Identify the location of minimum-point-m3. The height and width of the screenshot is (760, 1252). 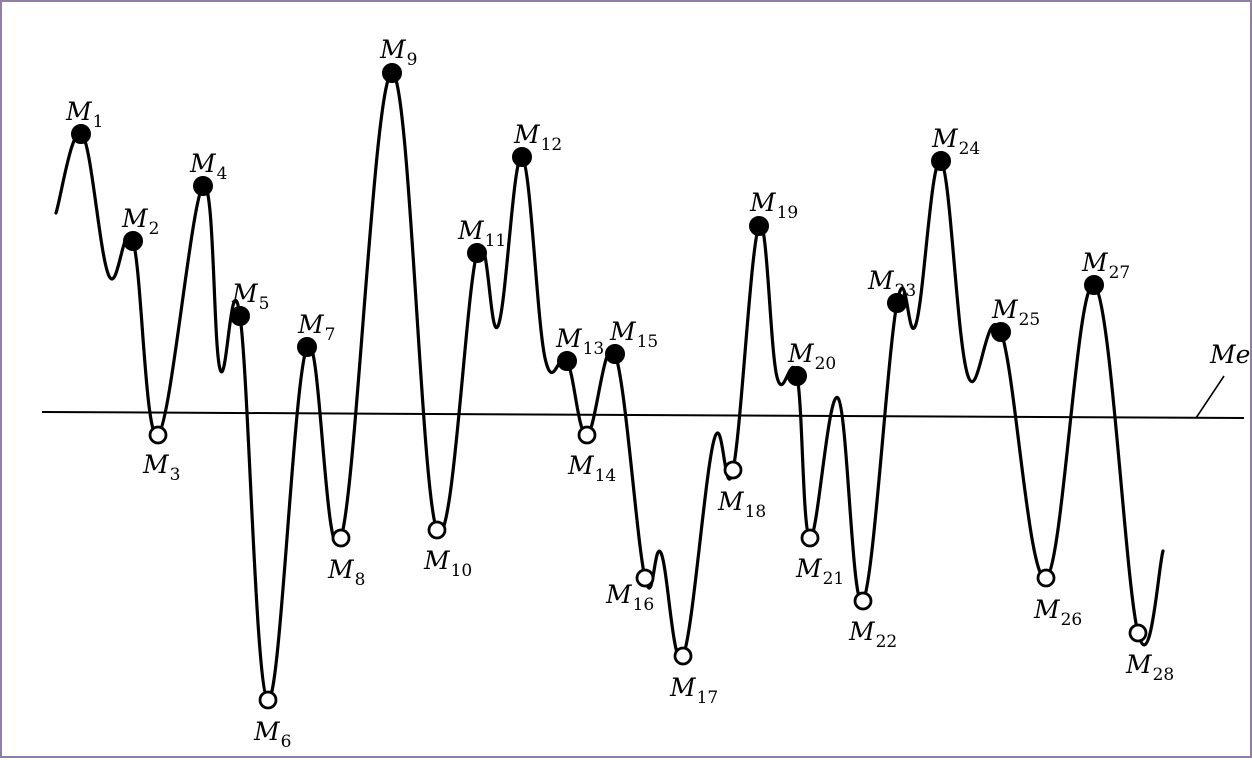
(158, 435).